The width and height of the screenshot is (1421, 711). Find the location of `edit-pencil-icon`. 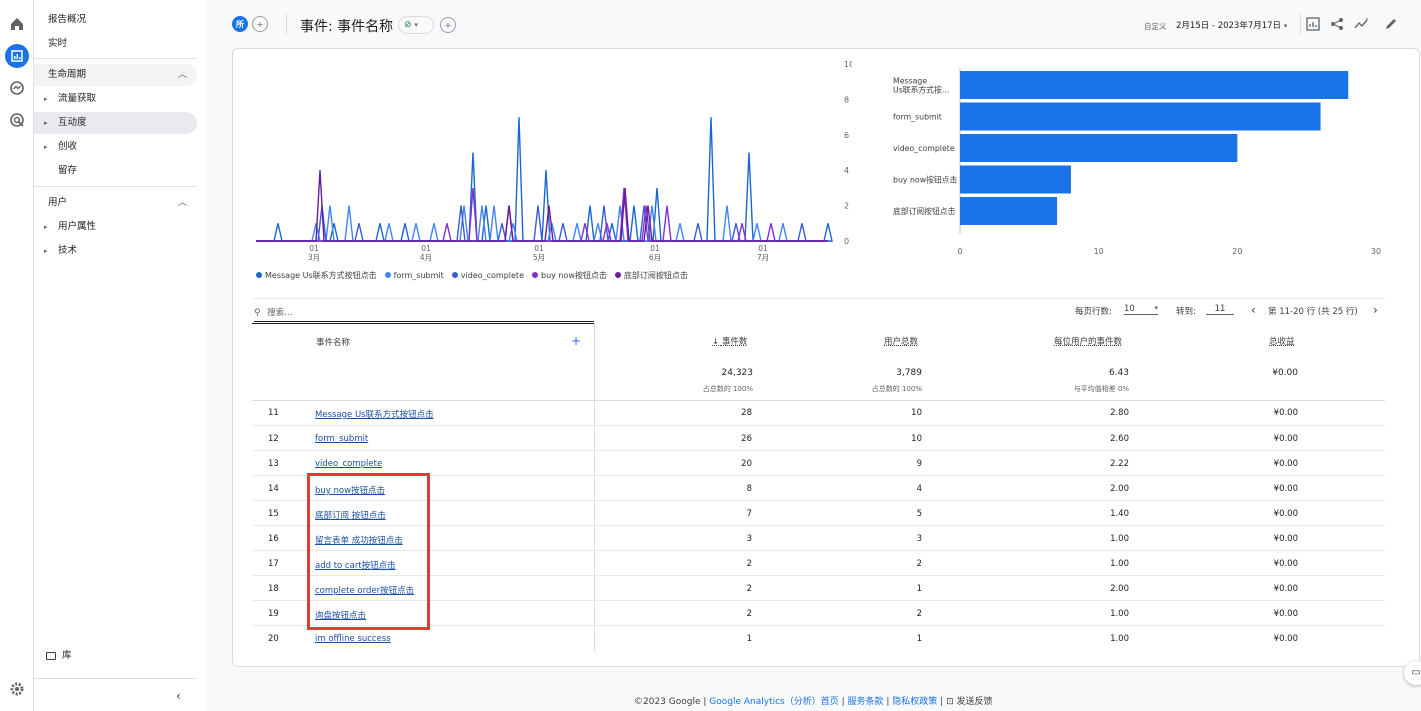

edit-pencil-icon is located at coordinates (1391, 25).